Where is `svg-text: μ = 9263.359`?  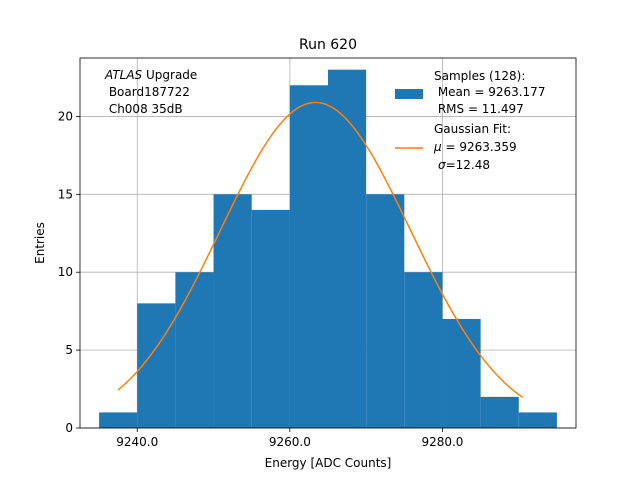 svg-text: μ = 9263.359 is located at coordinates (475, 147).